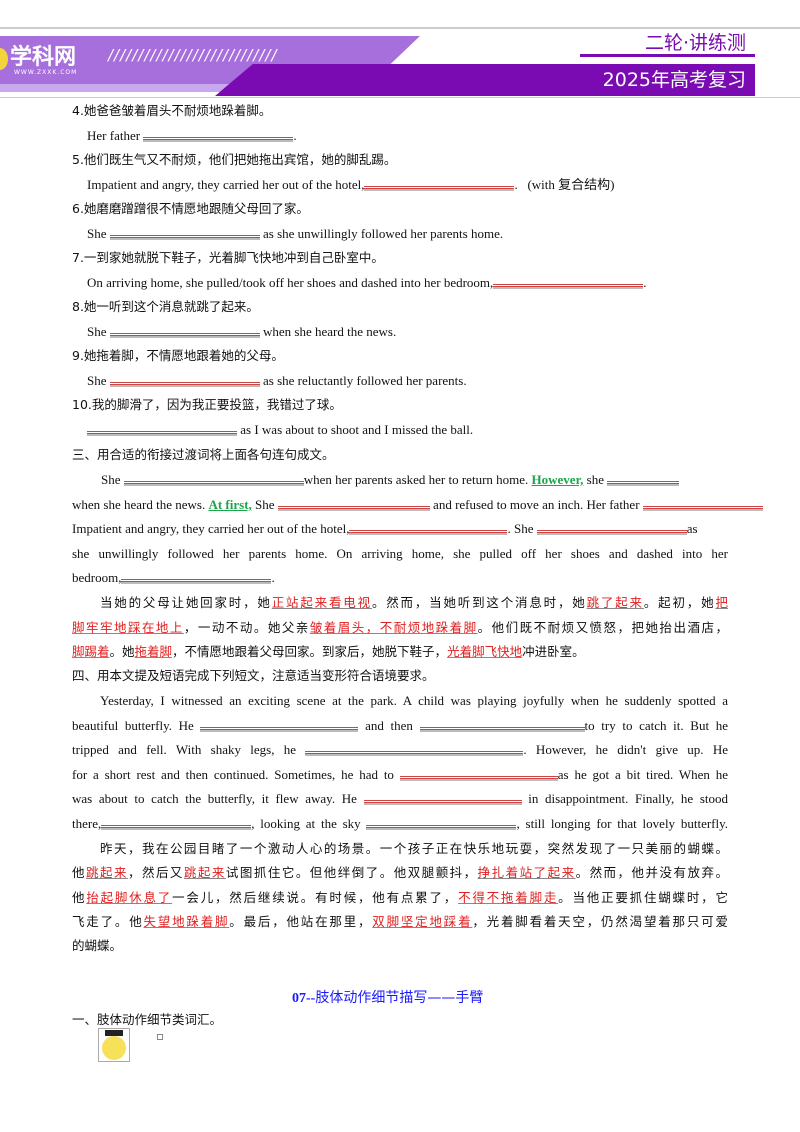  What do you see at coordinates (253, 675) in the screenshot?
I see `section-heading: 四、用本文提及短语完成下列短文，注意适当变形符合语境要求。` at bounding box center [253, 675].